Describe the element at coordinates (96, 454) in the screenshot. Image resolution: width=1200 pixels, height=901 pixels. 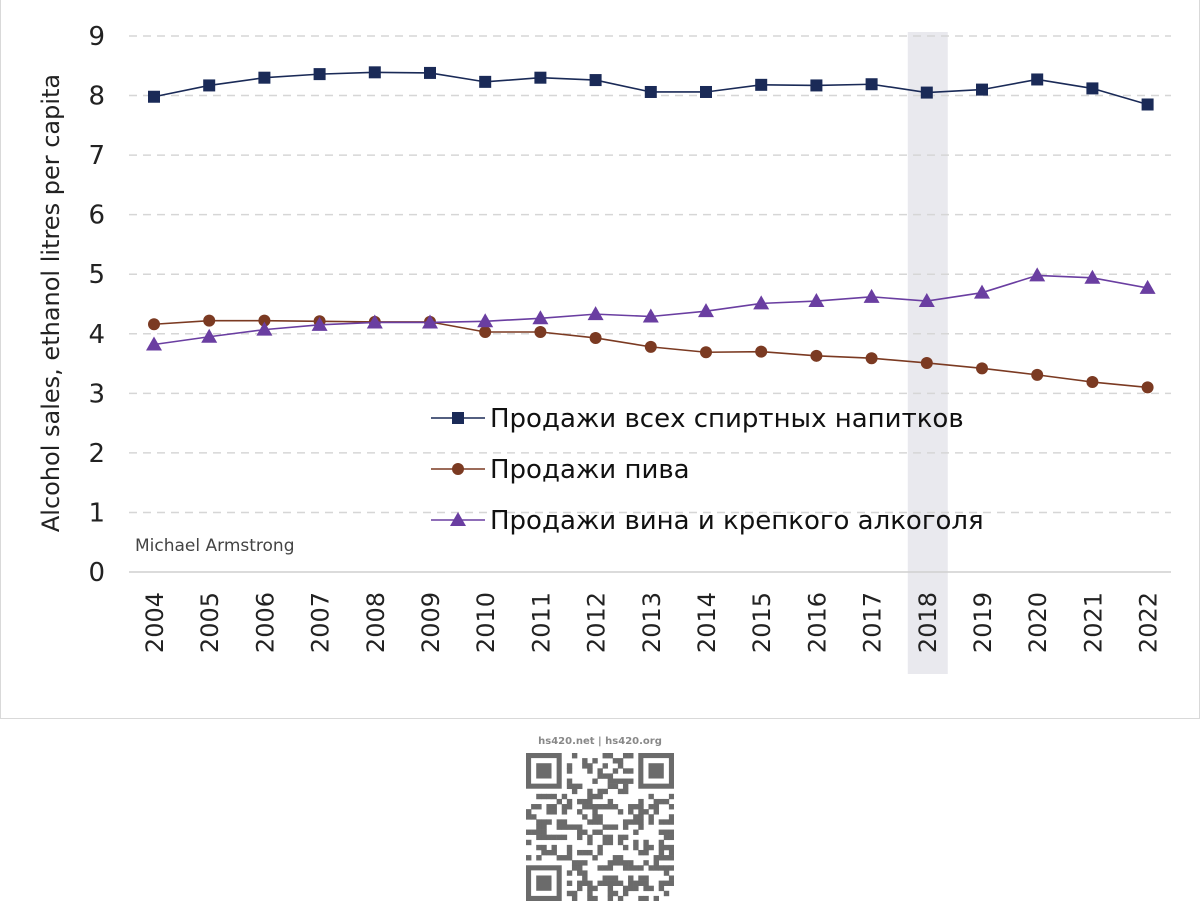
I see `y-tick-label: 2` at that location.